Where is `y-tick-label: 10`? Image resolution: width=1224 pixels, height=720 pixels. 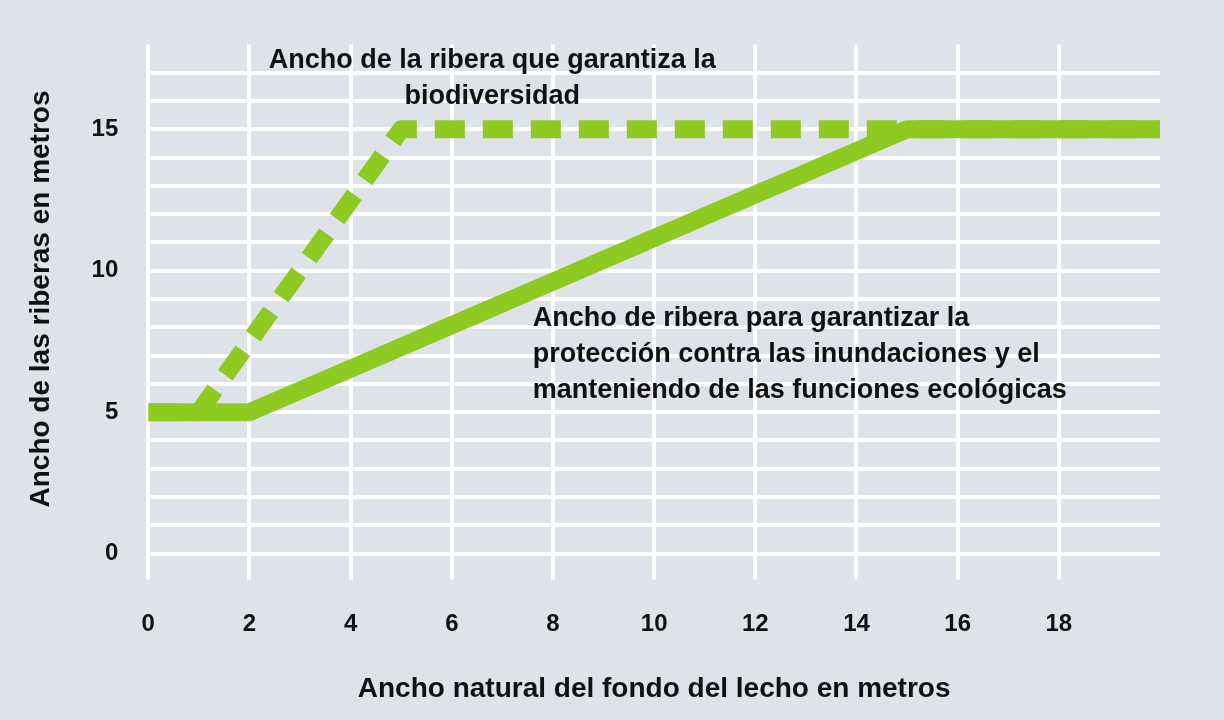 y-tick-label: 10 is located at coordinates (105, 269).